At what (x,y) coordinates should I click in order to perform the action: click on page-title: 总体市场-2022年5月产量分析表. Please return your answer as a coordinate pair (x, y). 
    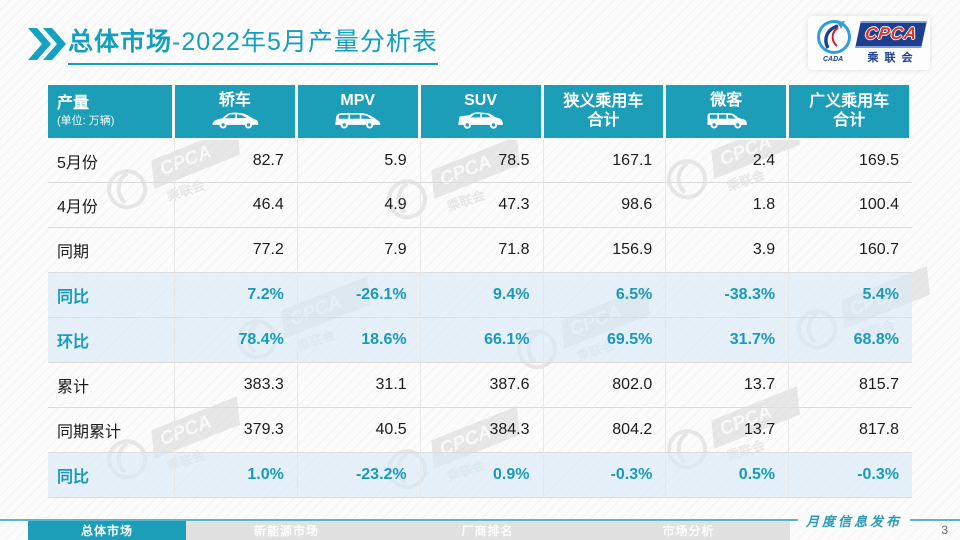
    Looking at the image, I should click on (253, 43).